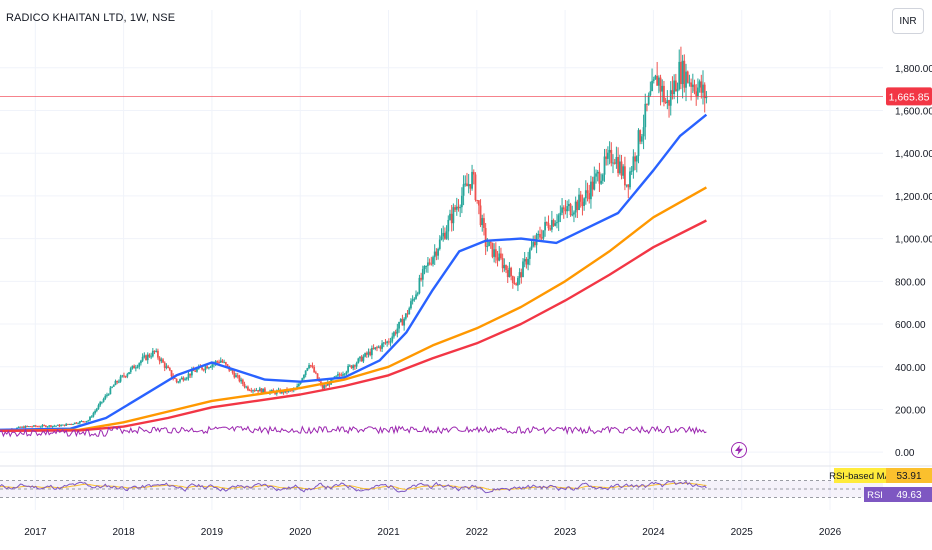 The width and height of the screenshot is (932, 550). Describe the element at coordinates (860, 476) in the screenshot. I see `rsi-ma-label: RSI-based MA` at that location.